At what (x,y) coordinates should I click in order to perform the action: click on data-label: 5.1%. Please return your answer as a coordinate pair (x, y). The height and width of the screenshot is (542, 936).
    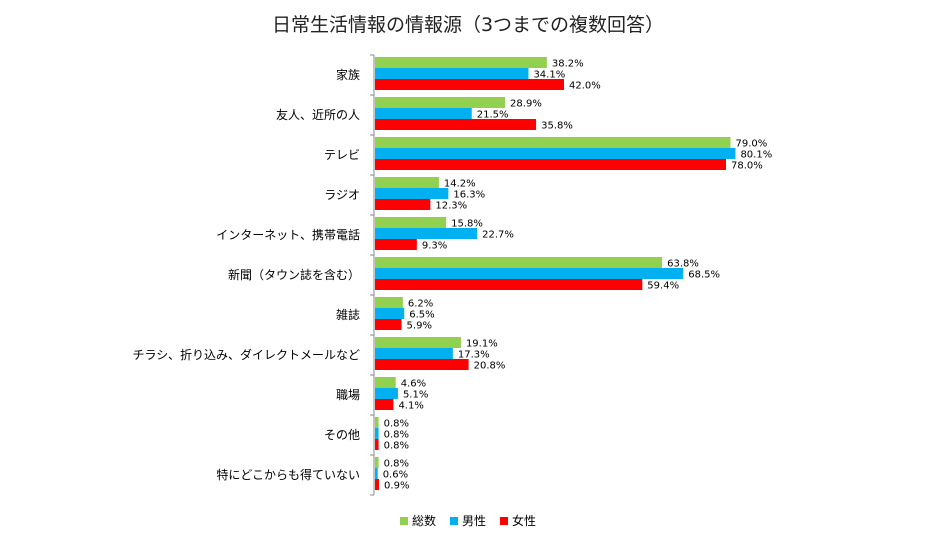
    Looking at the image, I should click on (415, 395).